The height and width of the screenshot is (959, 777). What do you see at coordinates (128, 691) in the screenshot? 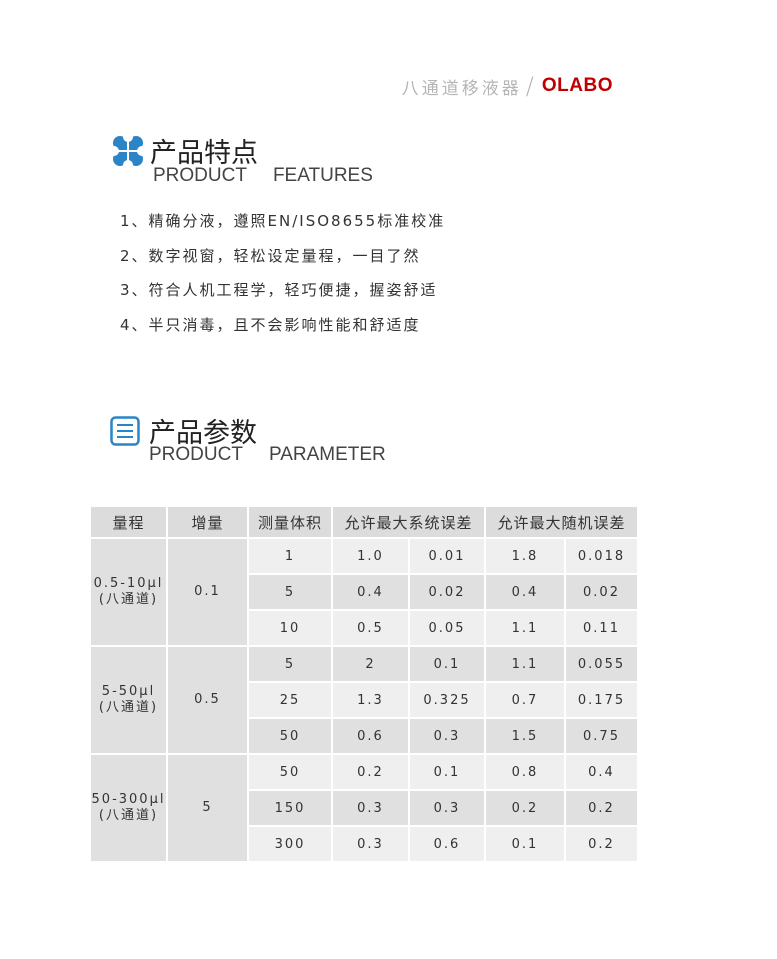
I see `range-value: 5-50μl` at bounding box center [128, 691].